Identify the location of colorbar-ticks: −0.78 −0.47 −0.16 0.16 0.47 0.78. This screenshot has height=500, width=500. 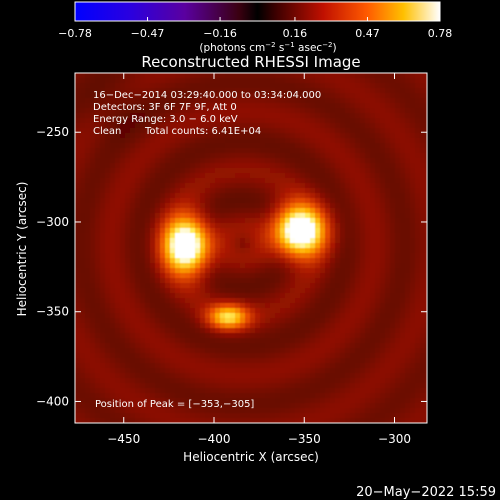
(255, 28).